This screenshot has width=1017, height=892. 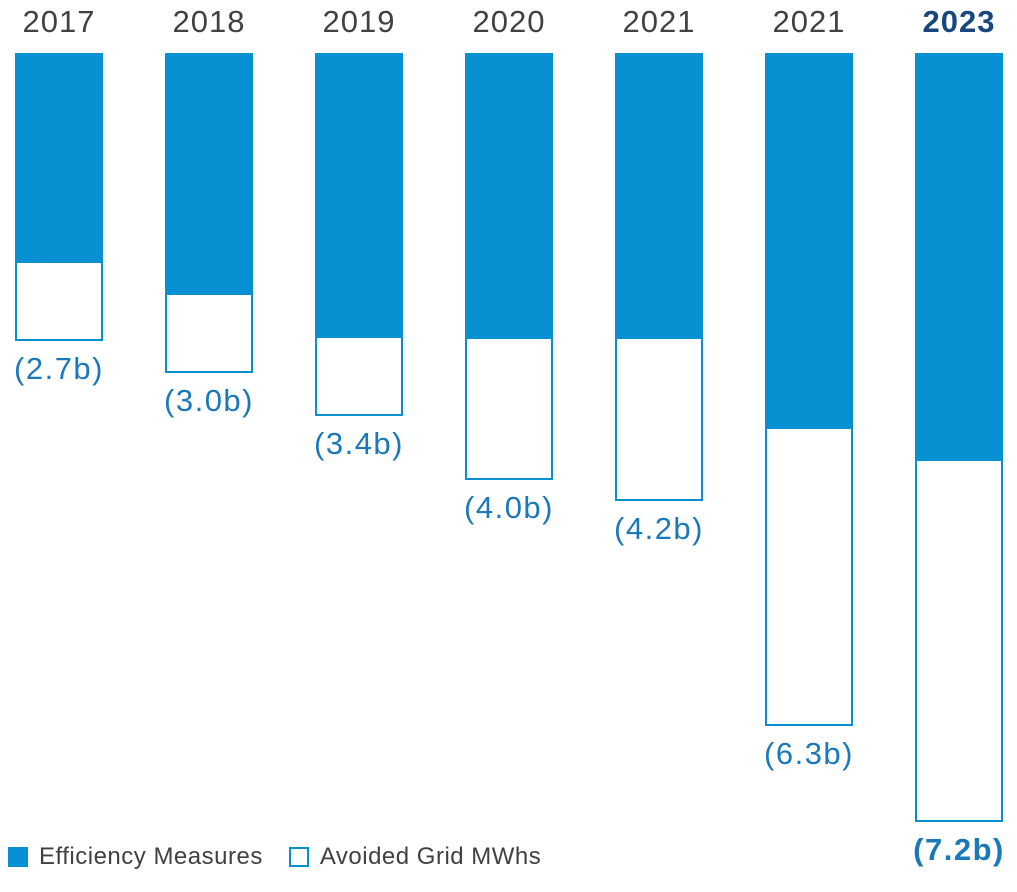 I want to click on total-value-label: (3.4b), so click(x=359, y=443).